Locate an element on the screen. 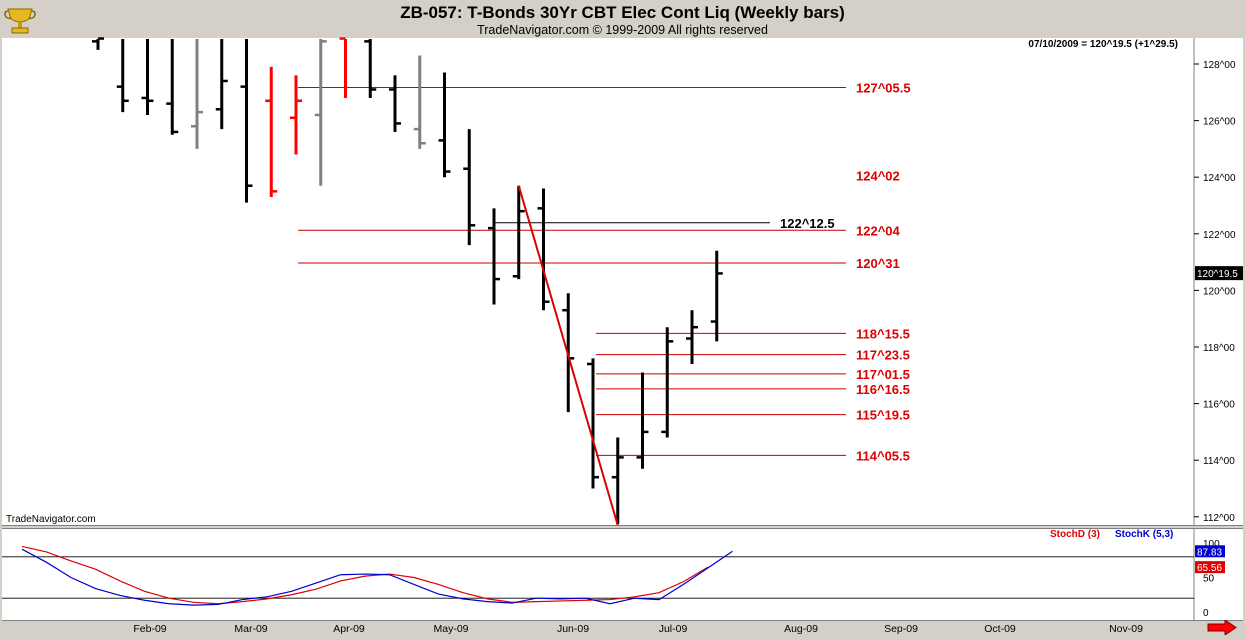 The width and height of the screenshot is (1245, 640). stoch-legend-entry: StochD (3) is located at coordinates (1075, 534).